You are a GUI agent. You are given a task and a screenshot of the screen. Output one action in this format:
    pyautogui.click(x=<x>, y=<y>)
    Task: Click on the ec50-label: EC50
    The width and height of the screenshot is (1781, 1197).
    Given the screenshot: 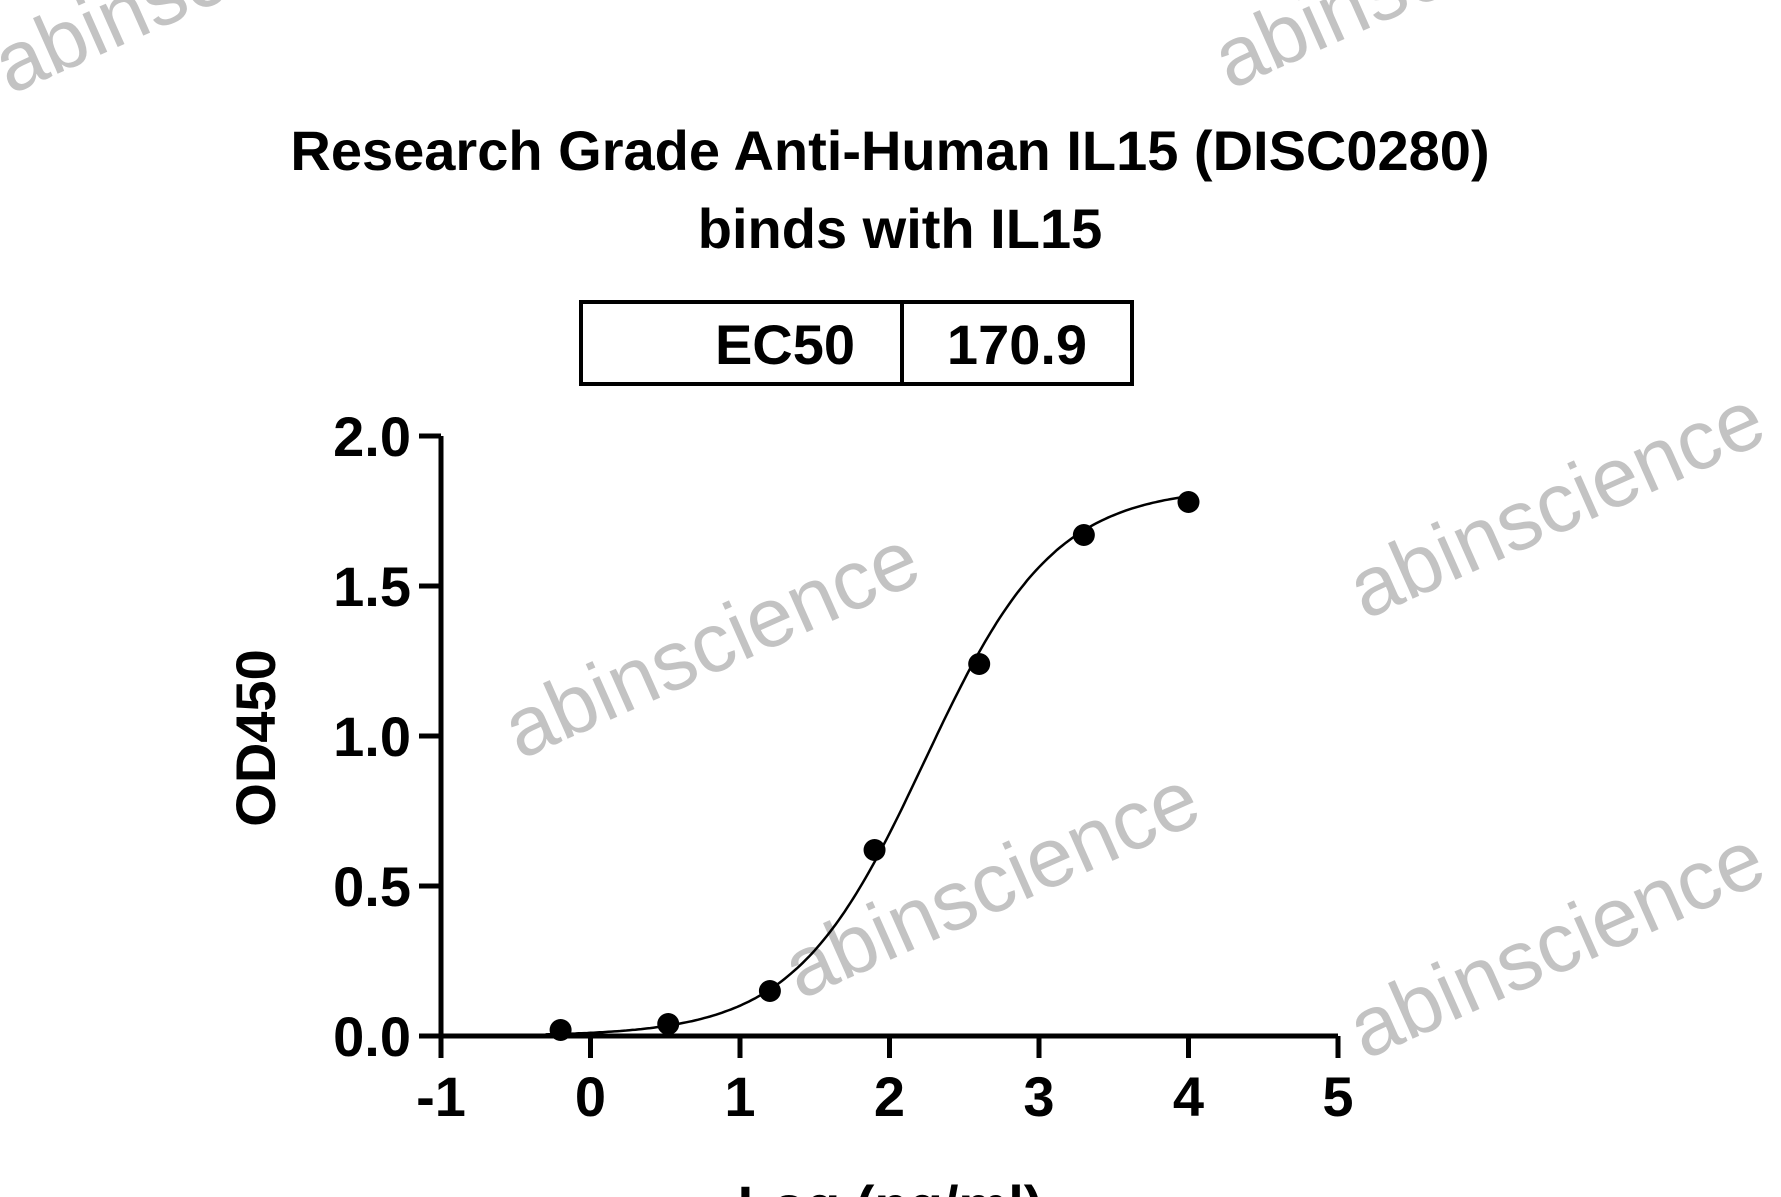 What is the action you would take?
    pyautogui.click(x=785, y=344)
    